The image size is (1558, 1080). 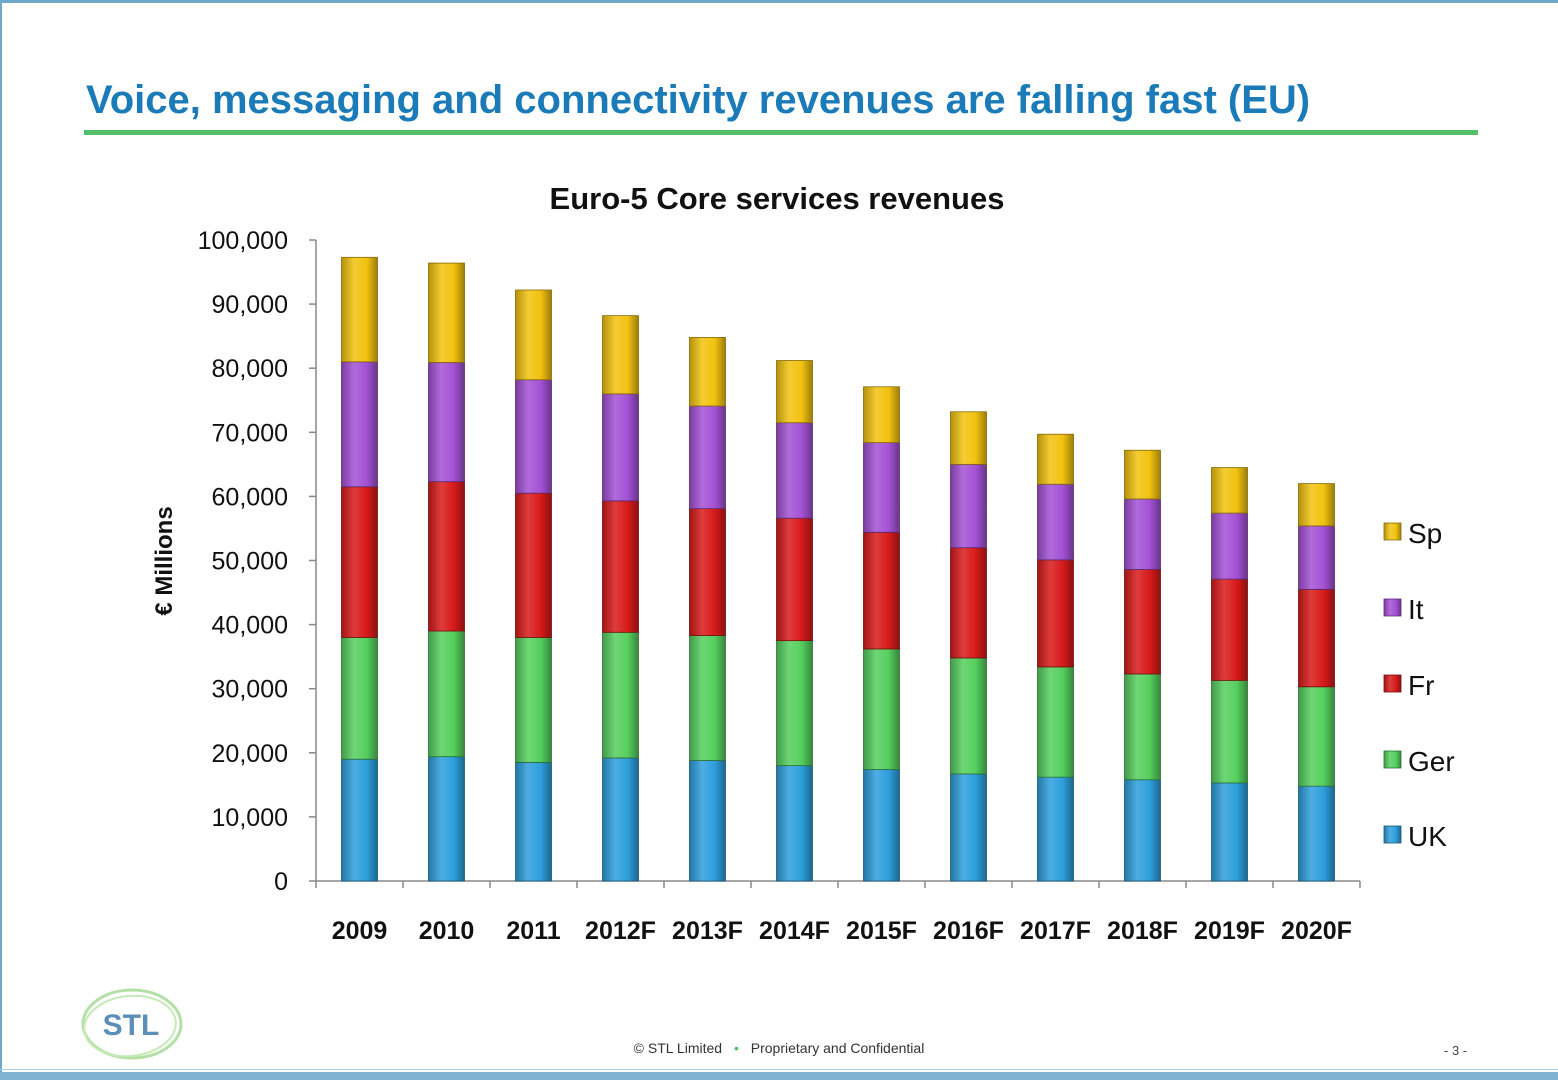 What do you see at coordinates (1, 540) in the screenshot?
I see `left-border` at bounding box center [1, 540].